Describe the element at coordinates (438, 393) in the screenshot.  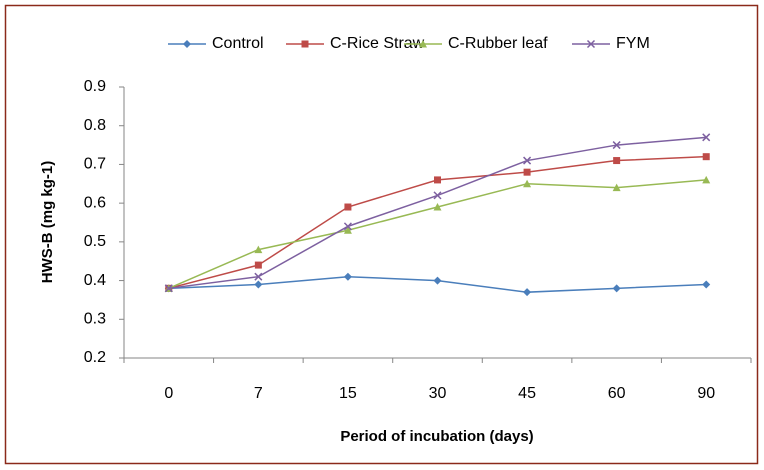
I see `x-tick-label: 30` at that location.